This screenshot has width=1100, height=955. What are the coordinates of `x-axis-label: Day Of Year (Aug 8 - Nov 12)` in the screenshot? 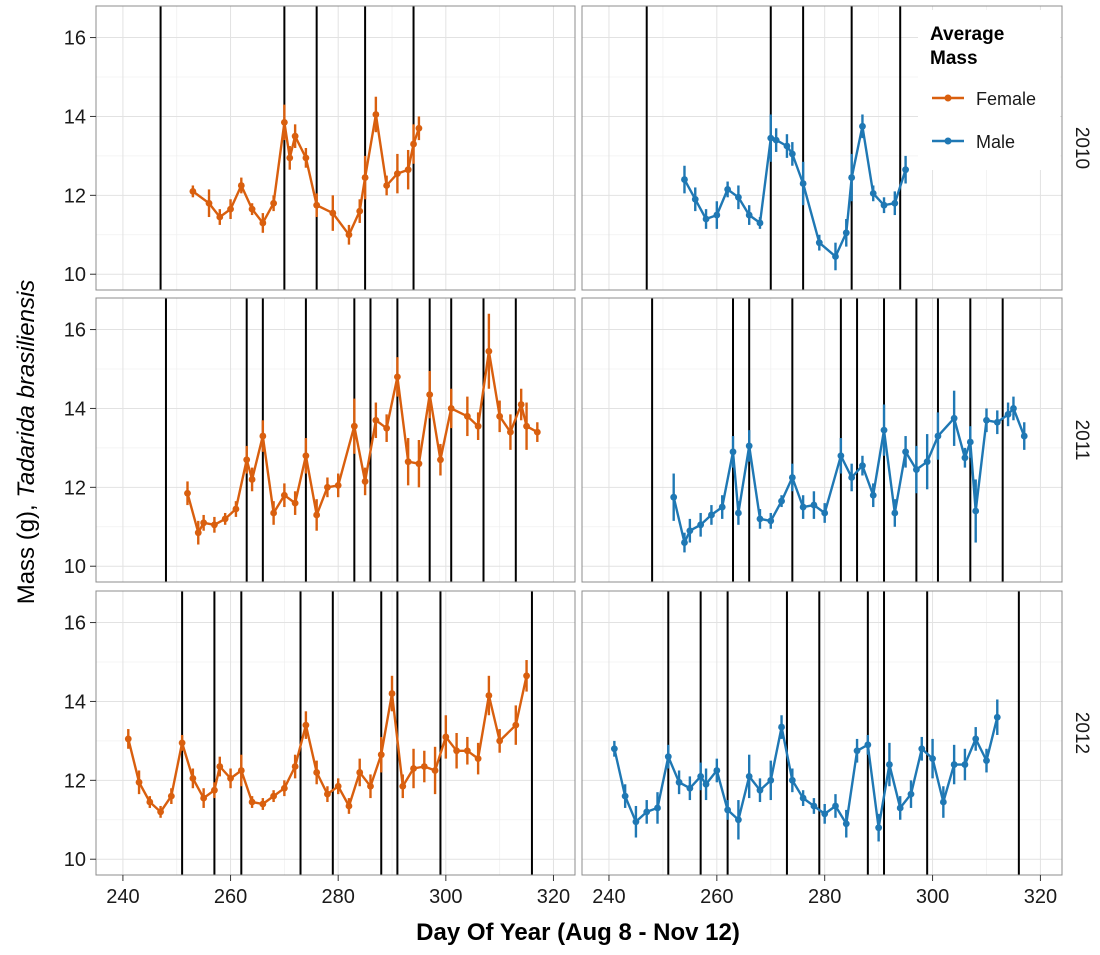 It's located at (578, 932).